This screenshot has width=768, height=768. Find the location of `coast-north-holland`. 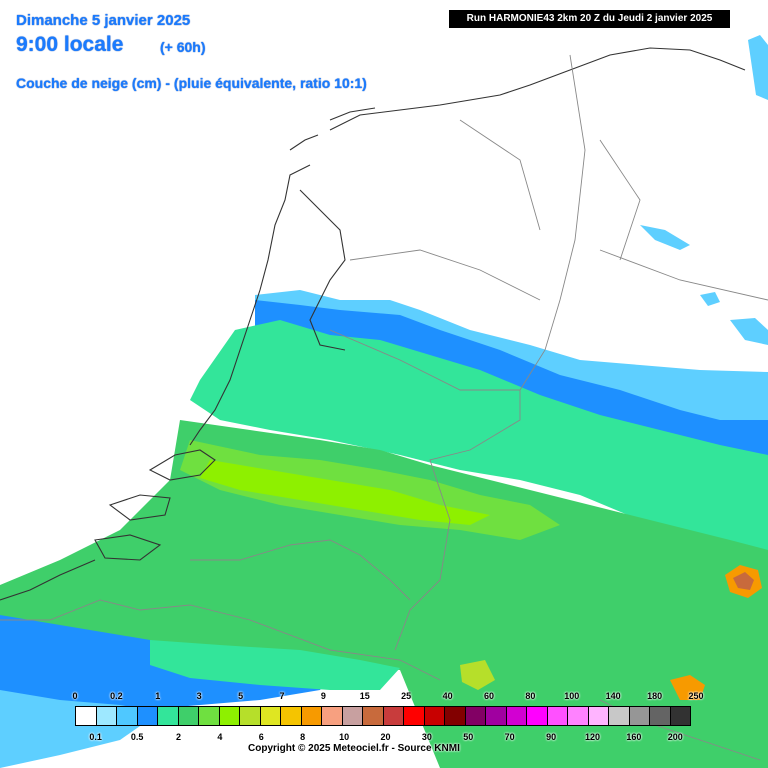

coast-north-holland is located at coordinates (537, 89).